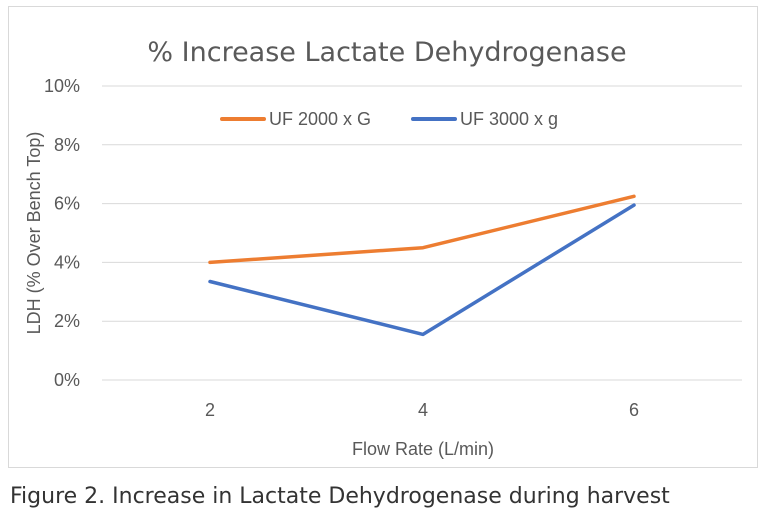 This screenshot has height=518, width=768. I want to click on legend-label: UF 3000 x g, so click(509, 119).